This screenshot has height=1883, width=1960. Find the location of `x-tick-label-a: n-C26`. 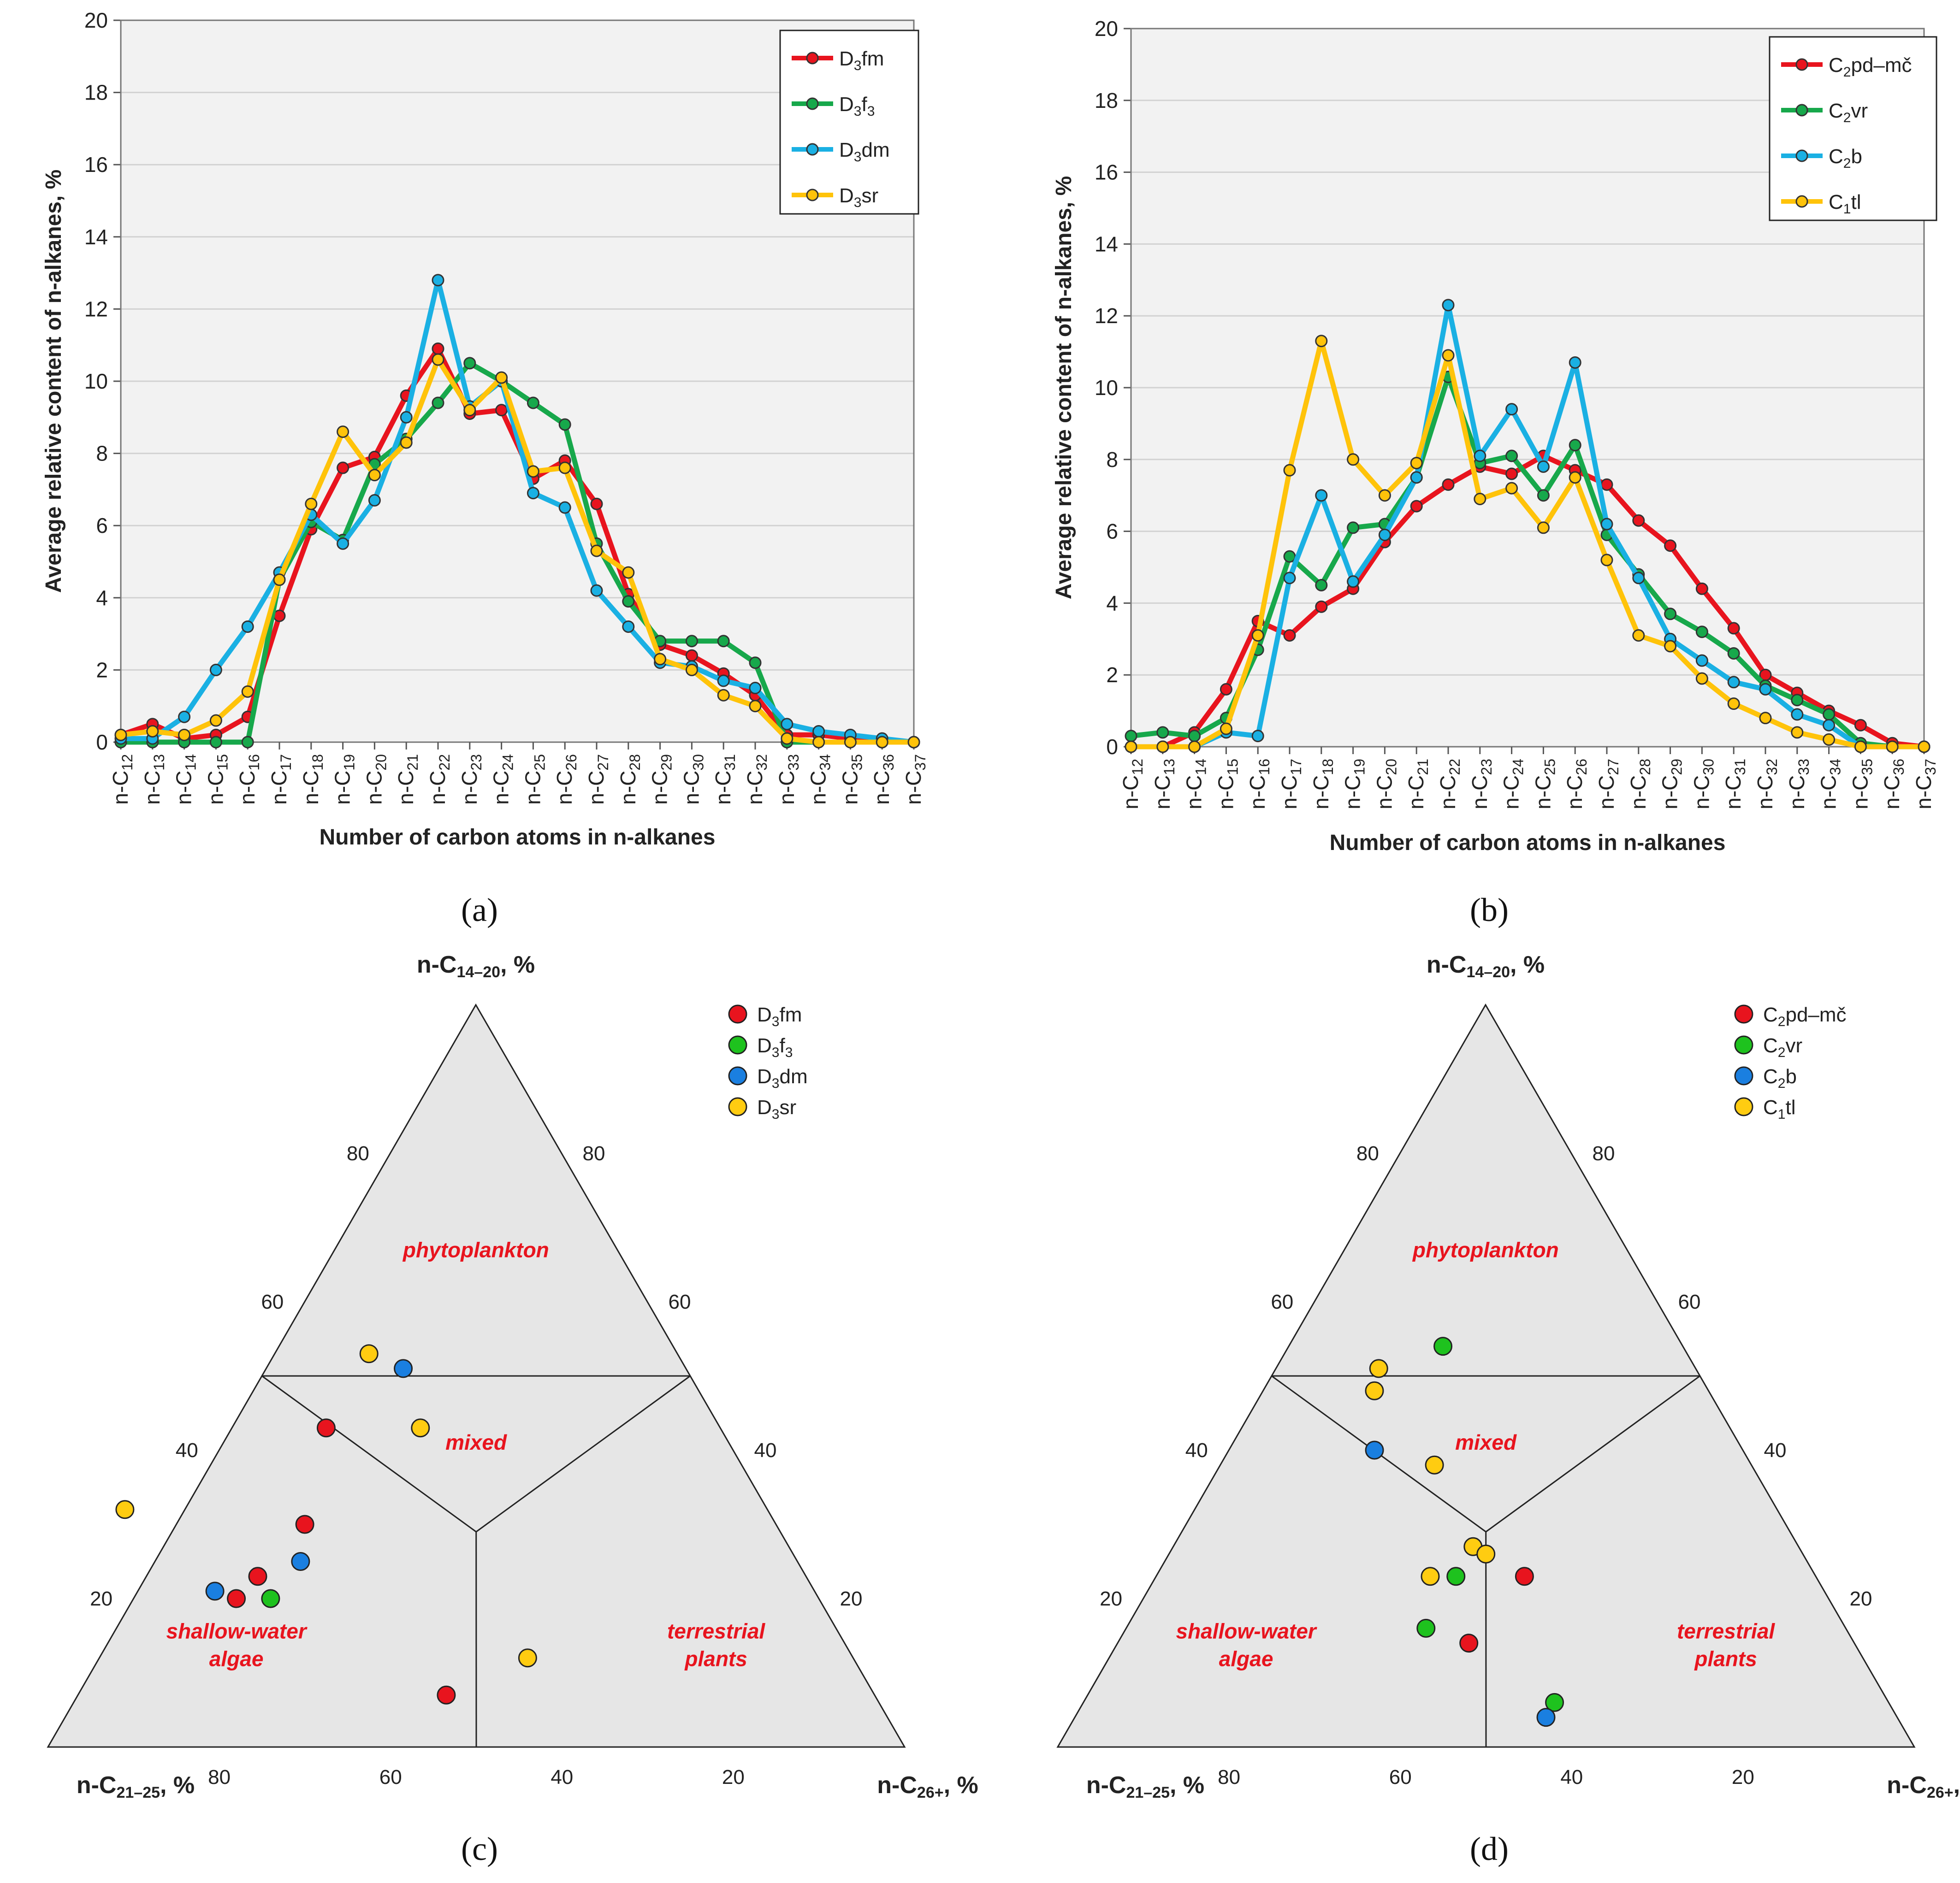

x-tick-label-a: n-C26 is located at coordinates (566, 780).